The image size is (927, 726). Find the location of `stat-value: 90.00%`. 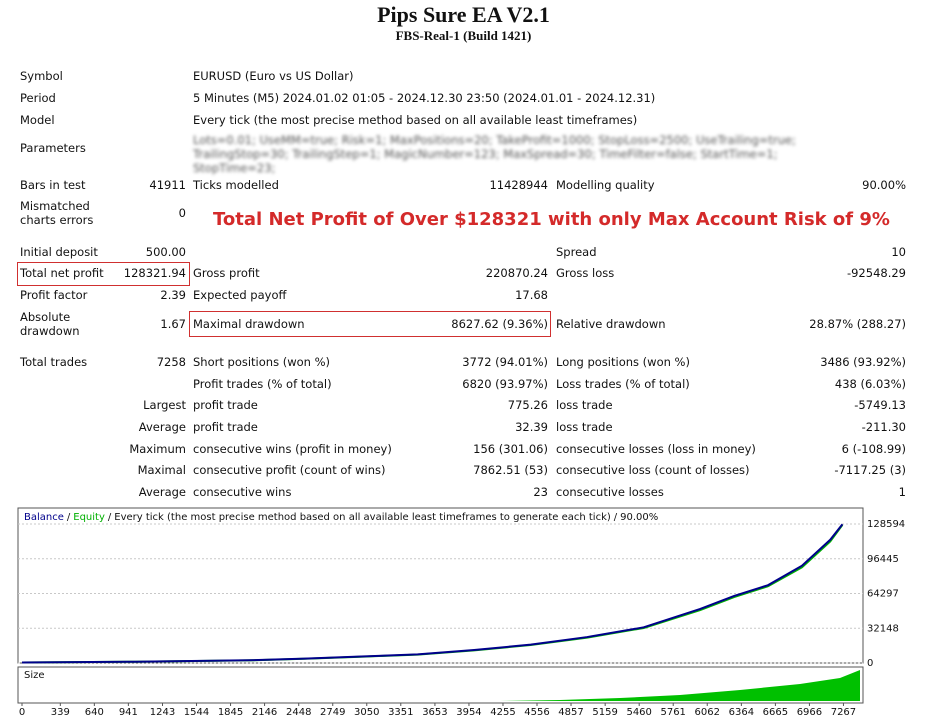

stat-value: 90.00% is located at coordinates (884, 185).